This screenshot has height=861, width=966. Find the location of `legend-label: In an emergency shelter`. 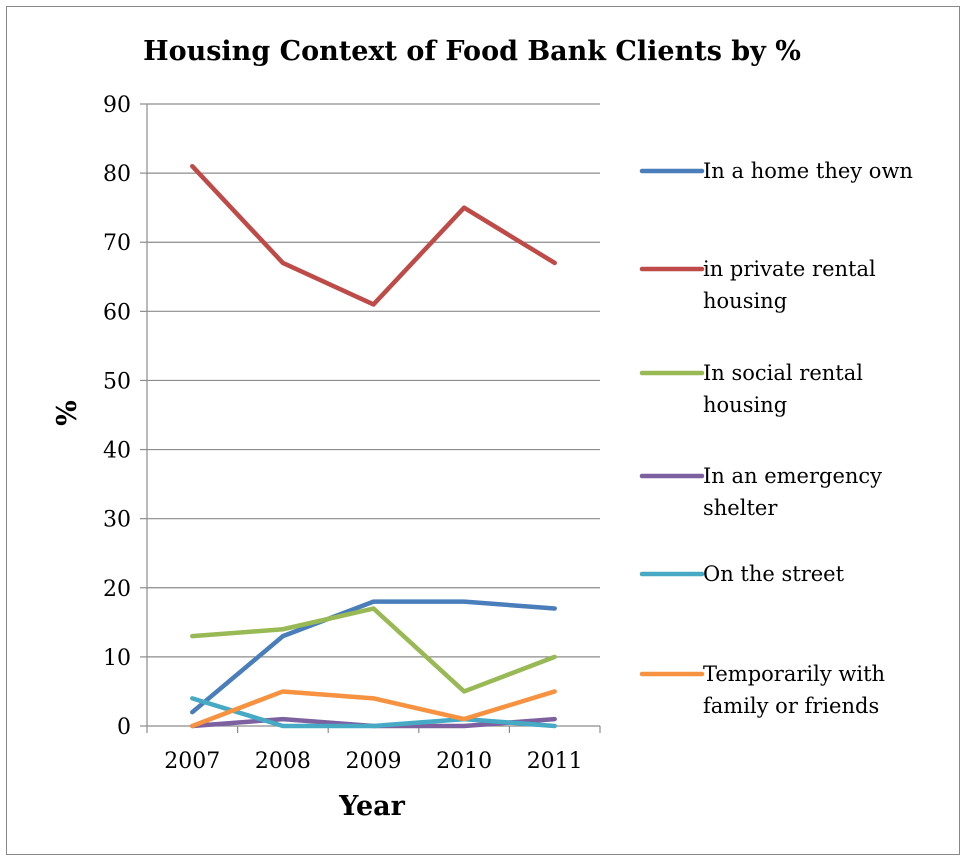

legend-label: In an emergency shelter is located at coordinates (792, 492).